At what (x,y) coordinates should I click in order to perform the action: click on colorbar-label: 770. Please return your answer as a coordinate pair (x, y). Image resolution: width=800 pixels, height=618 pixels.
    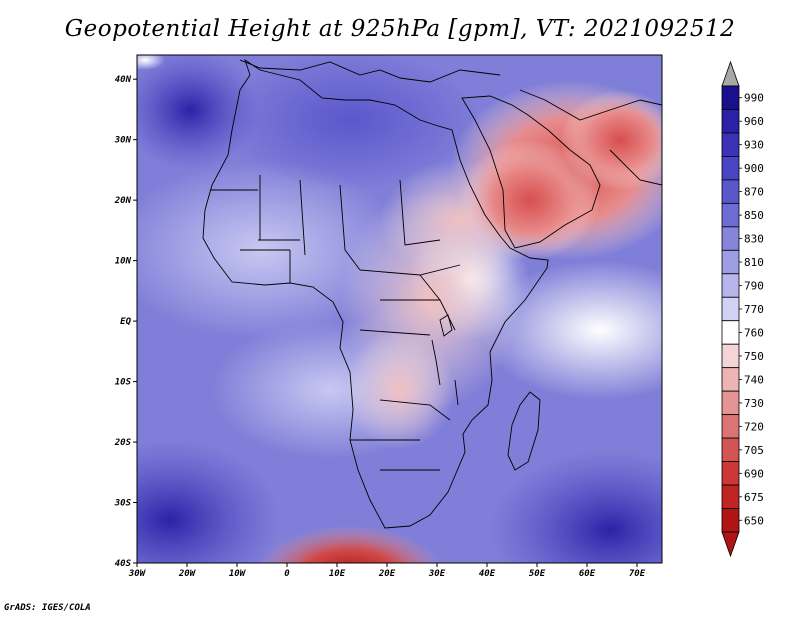
    Looking at the image, I should click on (754, 309).